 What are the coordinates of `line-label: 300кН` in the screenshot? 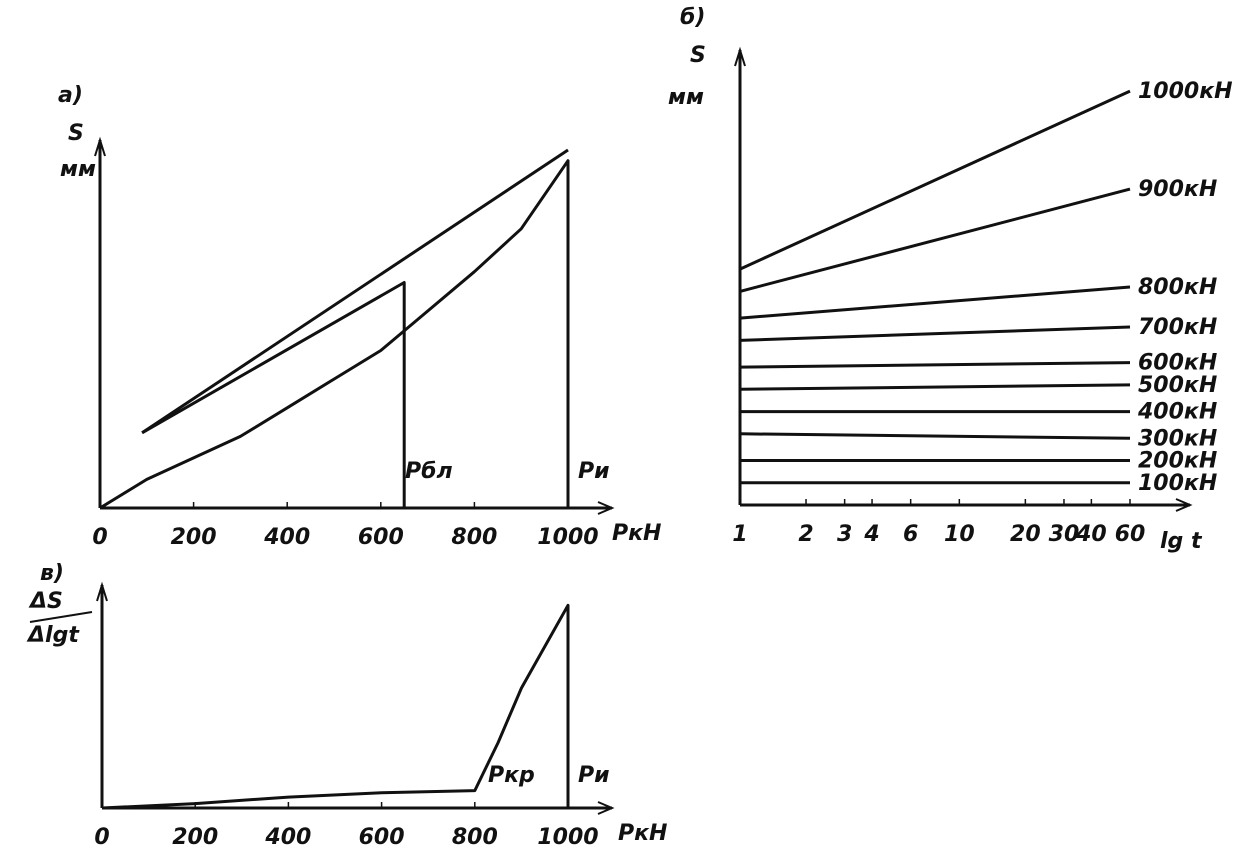 It's located at (1177, 438).